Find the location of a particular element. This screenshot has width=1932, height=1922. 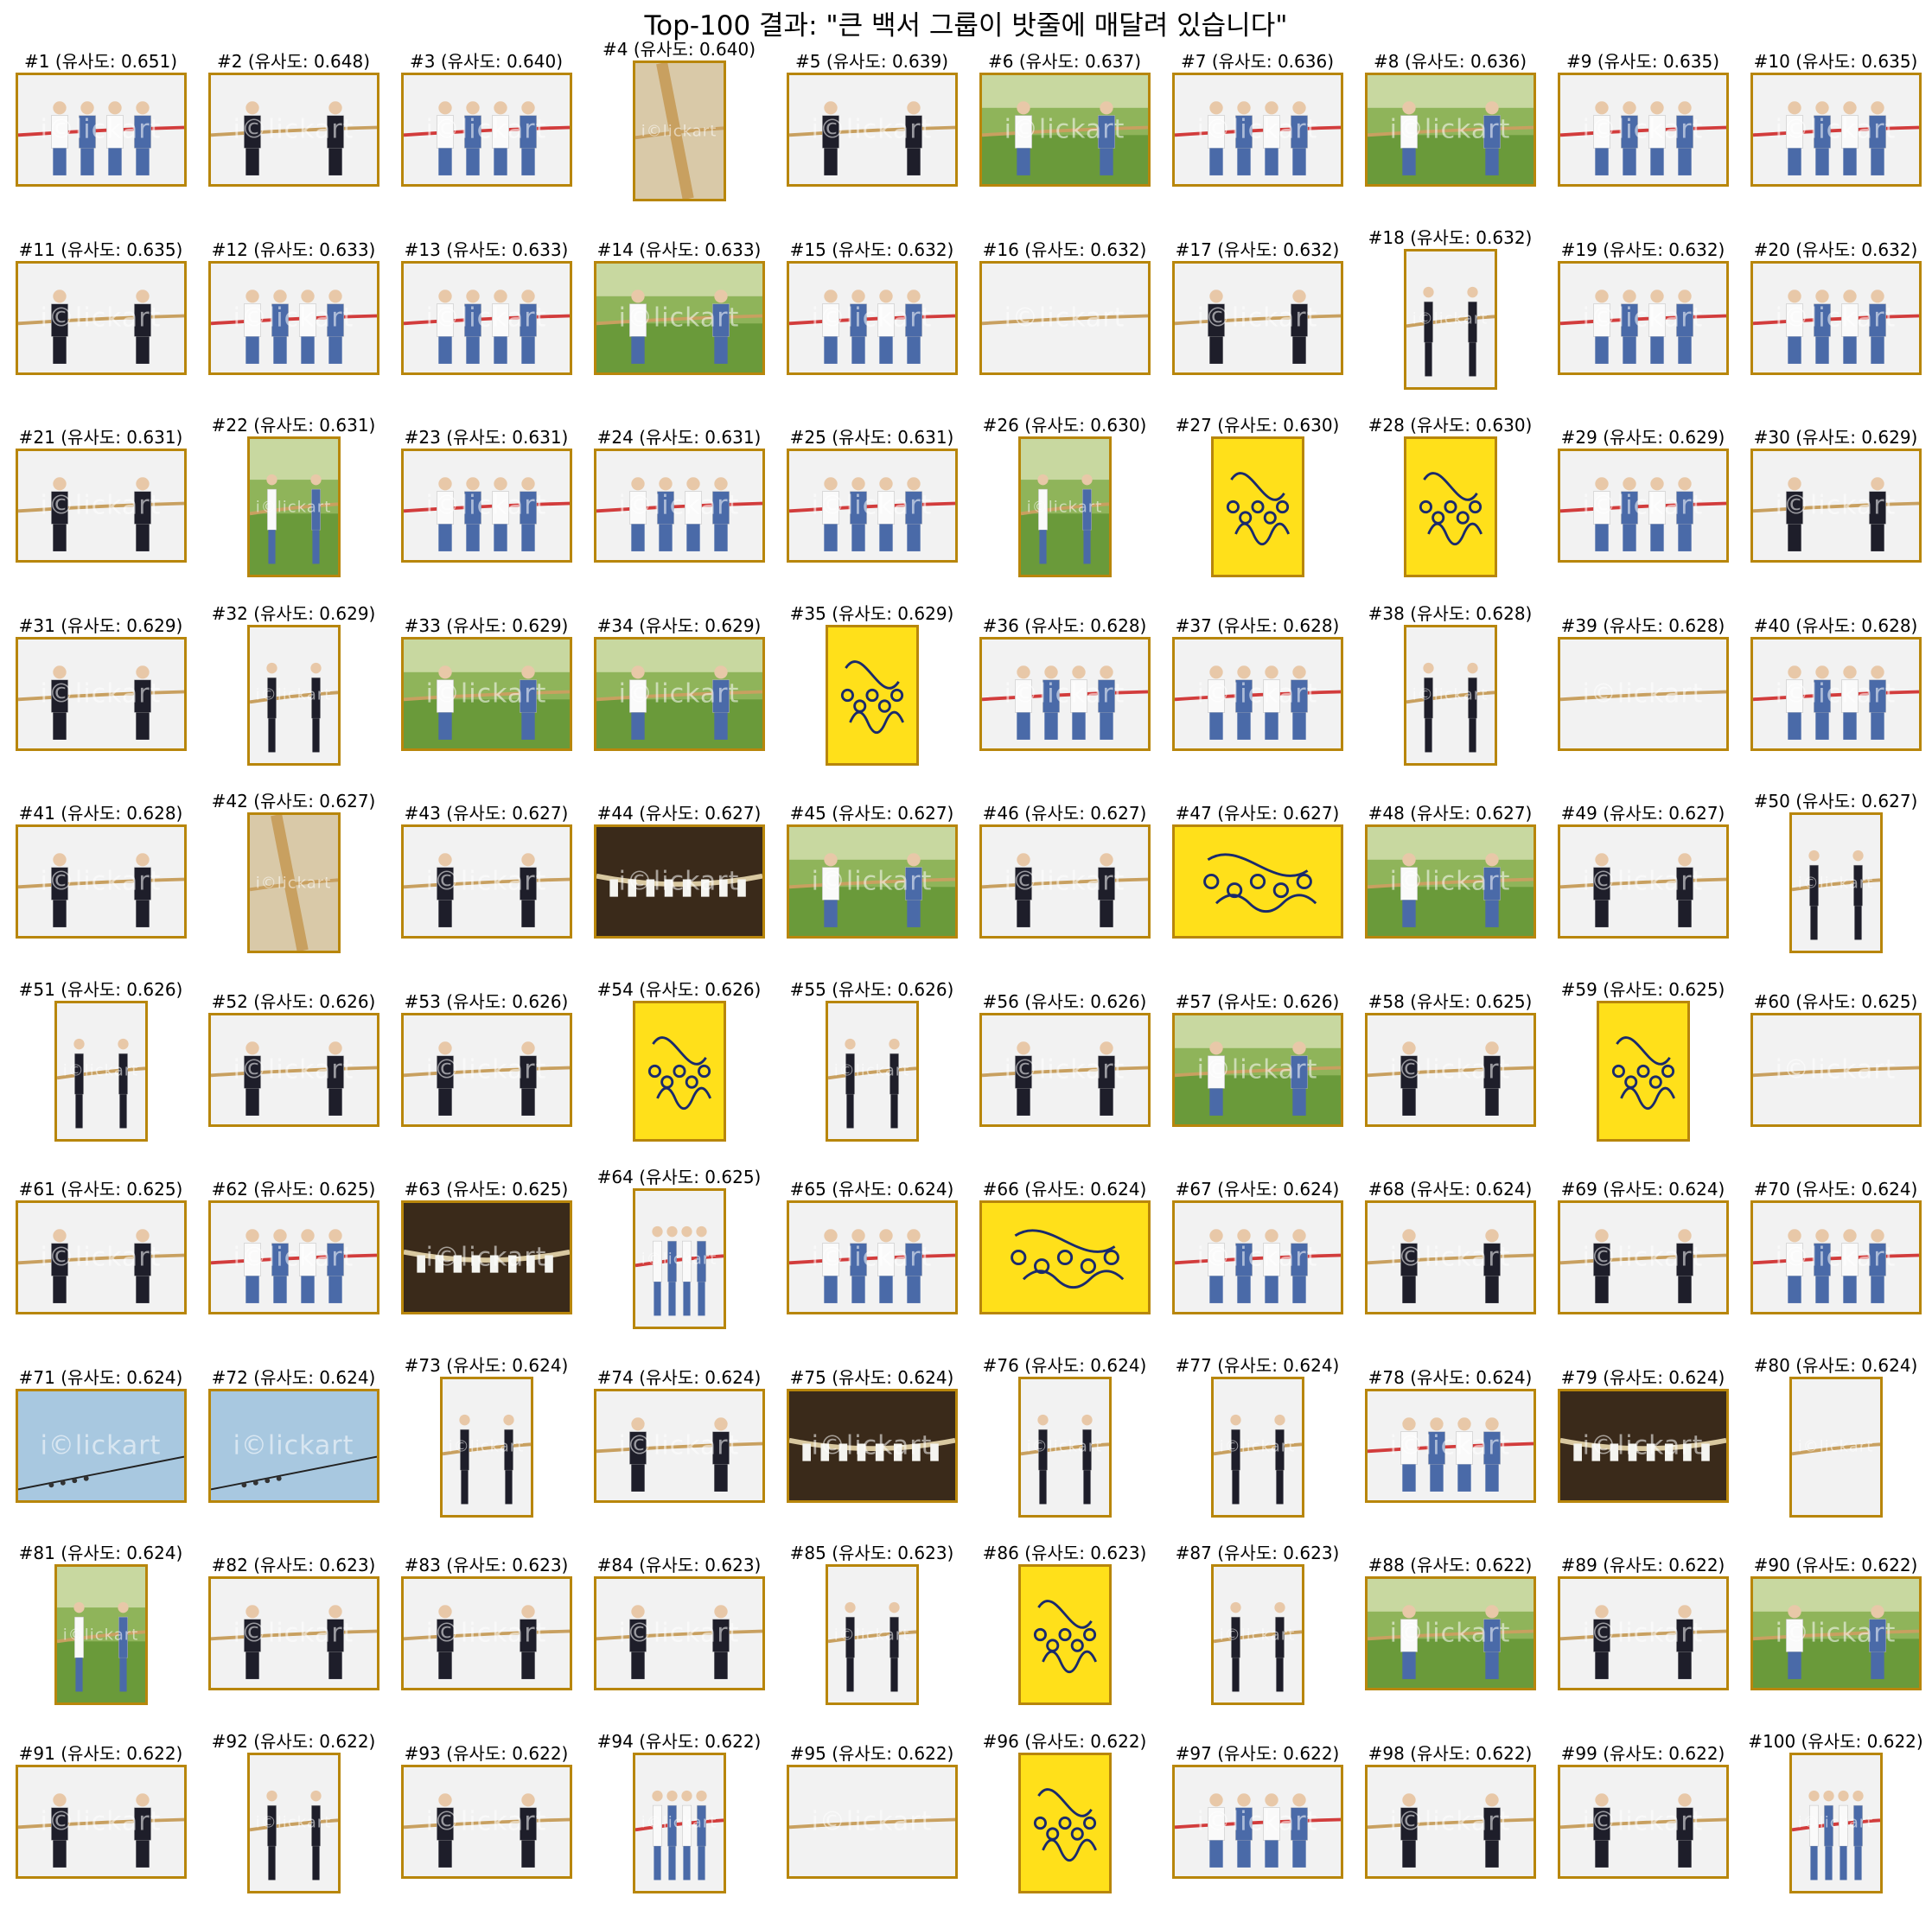

result-card: #97 (유사도: 0.622) i©lickart is located at coordinates (1257, 1828).